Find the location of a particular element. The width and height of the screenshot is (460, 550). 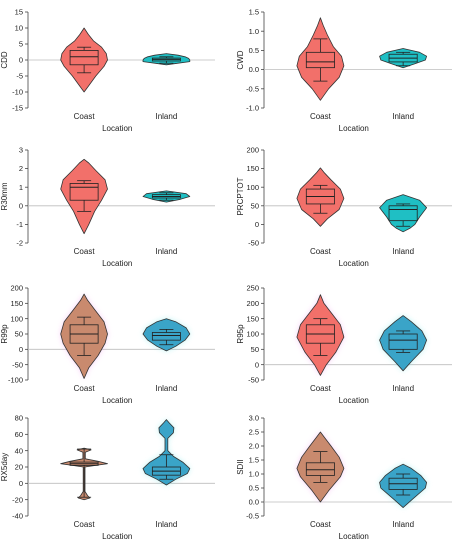

y-tick-label: 10 is located at coordinates (19, 28).